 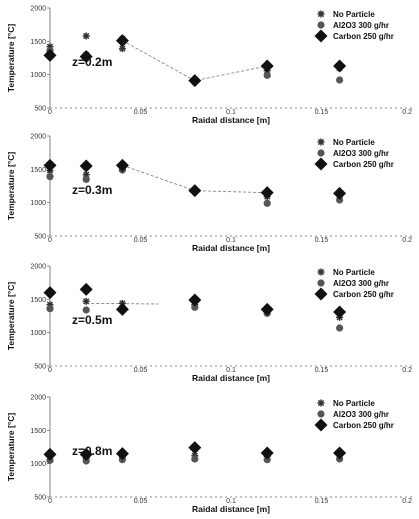 What do you see at coordinates (92, 320) in the screenshot?
I see `panel-label: z=0.5m` at bounding box center [92, 320].